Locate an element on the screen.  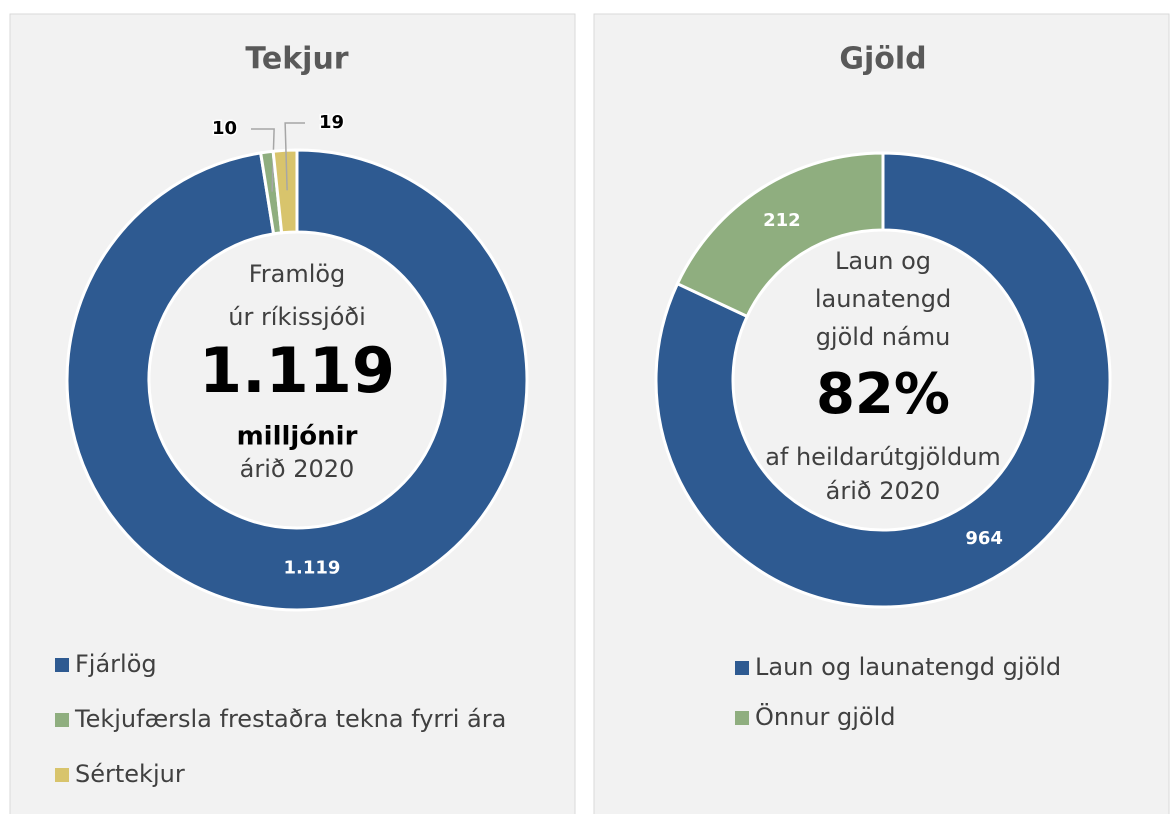
center-text: 82% is located at coordinates (883, 394).